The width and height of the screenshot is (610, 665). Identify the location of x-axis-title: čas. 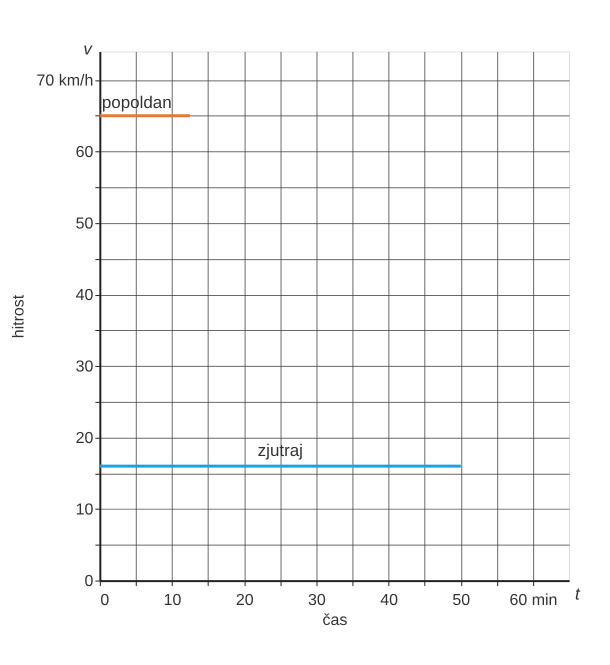
(335, 620).